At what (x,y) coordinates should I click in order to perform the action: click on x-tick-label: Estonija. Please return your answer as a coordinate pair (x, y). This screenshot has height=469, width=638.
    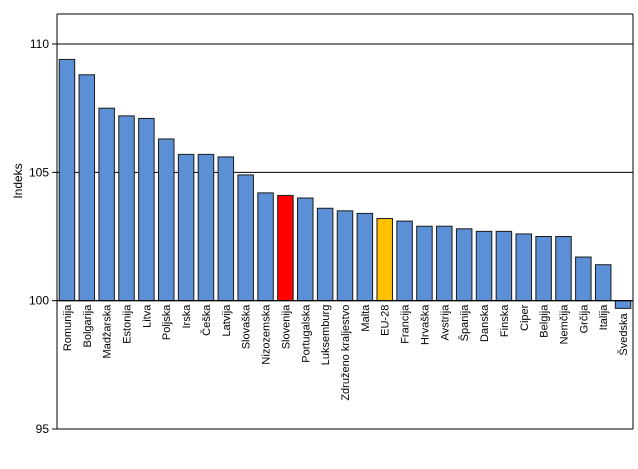
    Looking at the image, I should click on (128, 324).